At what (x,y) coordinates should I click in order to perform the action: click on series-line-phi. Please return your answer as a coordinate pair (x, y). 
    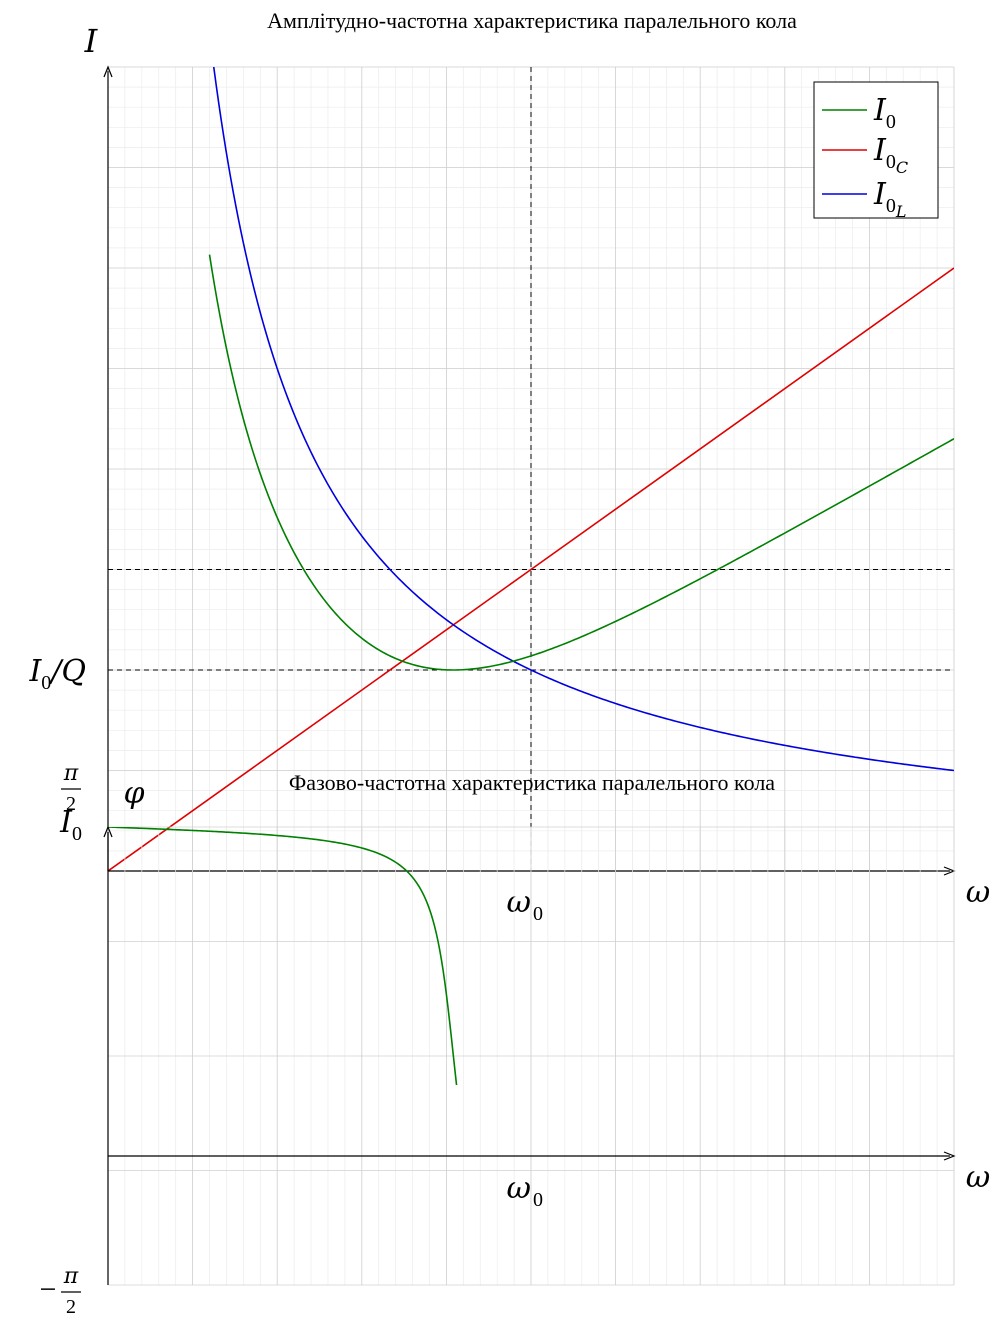
    Looking at the image, I should click on (283, 956).